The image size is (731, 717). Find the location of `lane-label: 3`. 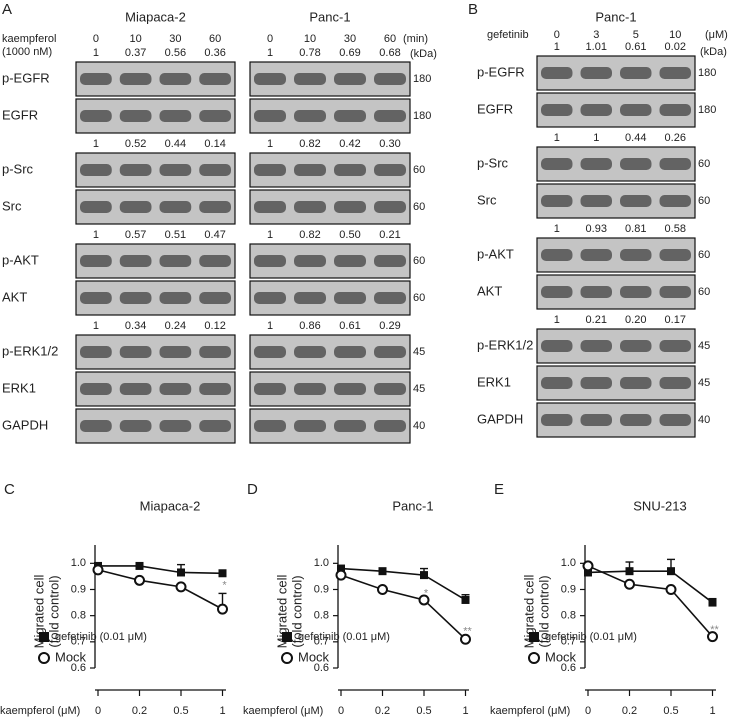

lane-label: 3 is located at coordinates (596, 35).